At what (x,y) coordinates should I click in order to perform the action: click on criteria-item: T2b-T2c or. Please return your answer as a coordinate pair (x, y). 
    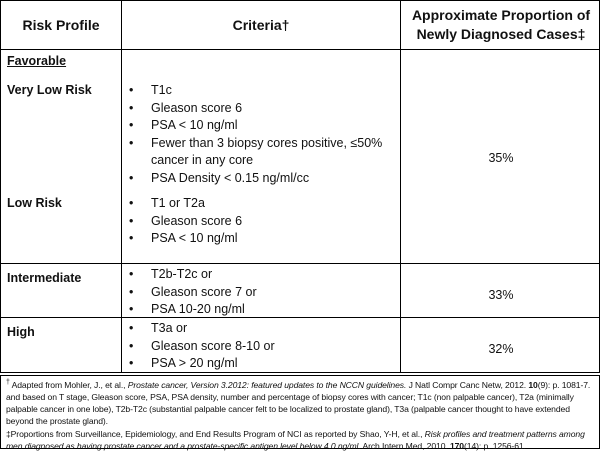
    Looking at the image, I should click on (261, 275).